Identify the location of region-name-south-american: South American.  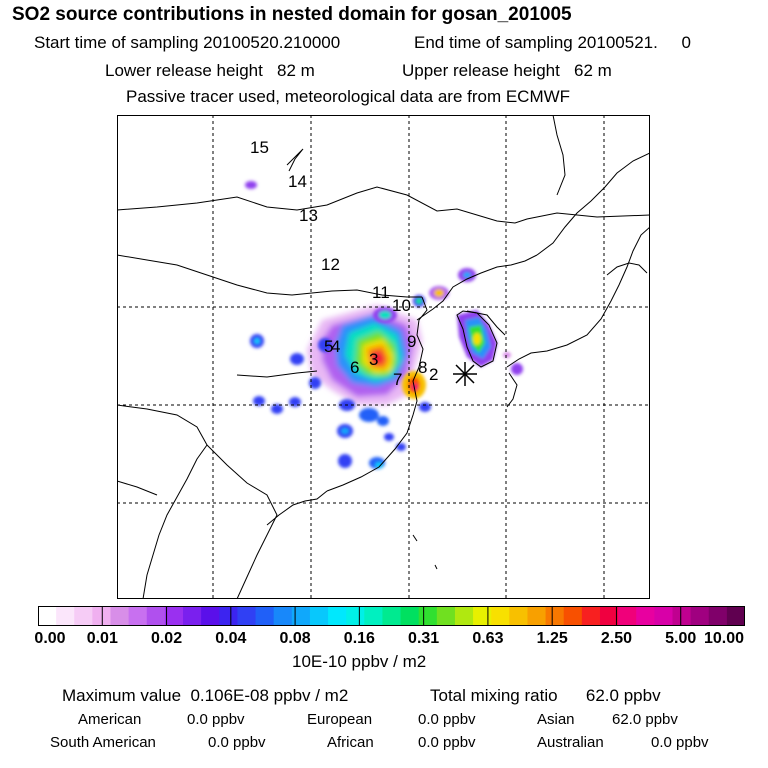
(103, 742).